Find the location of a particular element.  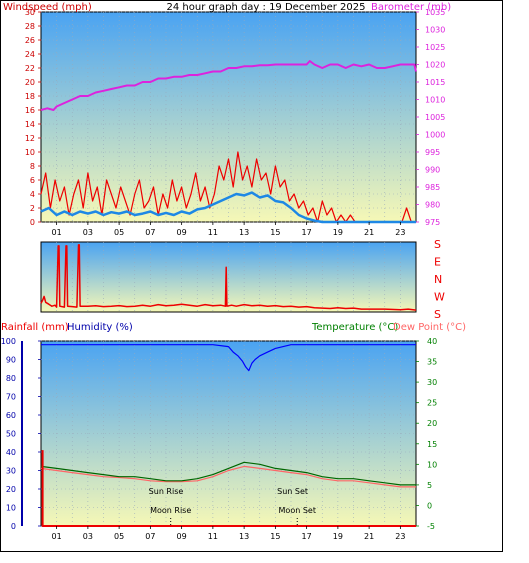

humidity-y-label: 60 is located at coordinates (11, 415).